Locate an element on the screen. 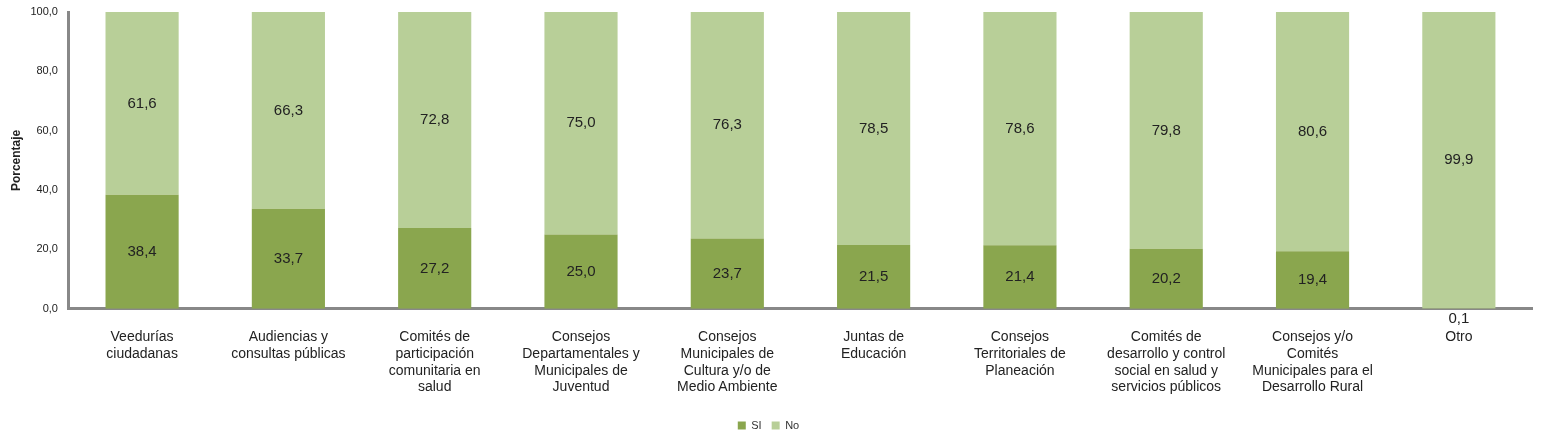  data-label: 27,2 is located at coordinates (435, 267).